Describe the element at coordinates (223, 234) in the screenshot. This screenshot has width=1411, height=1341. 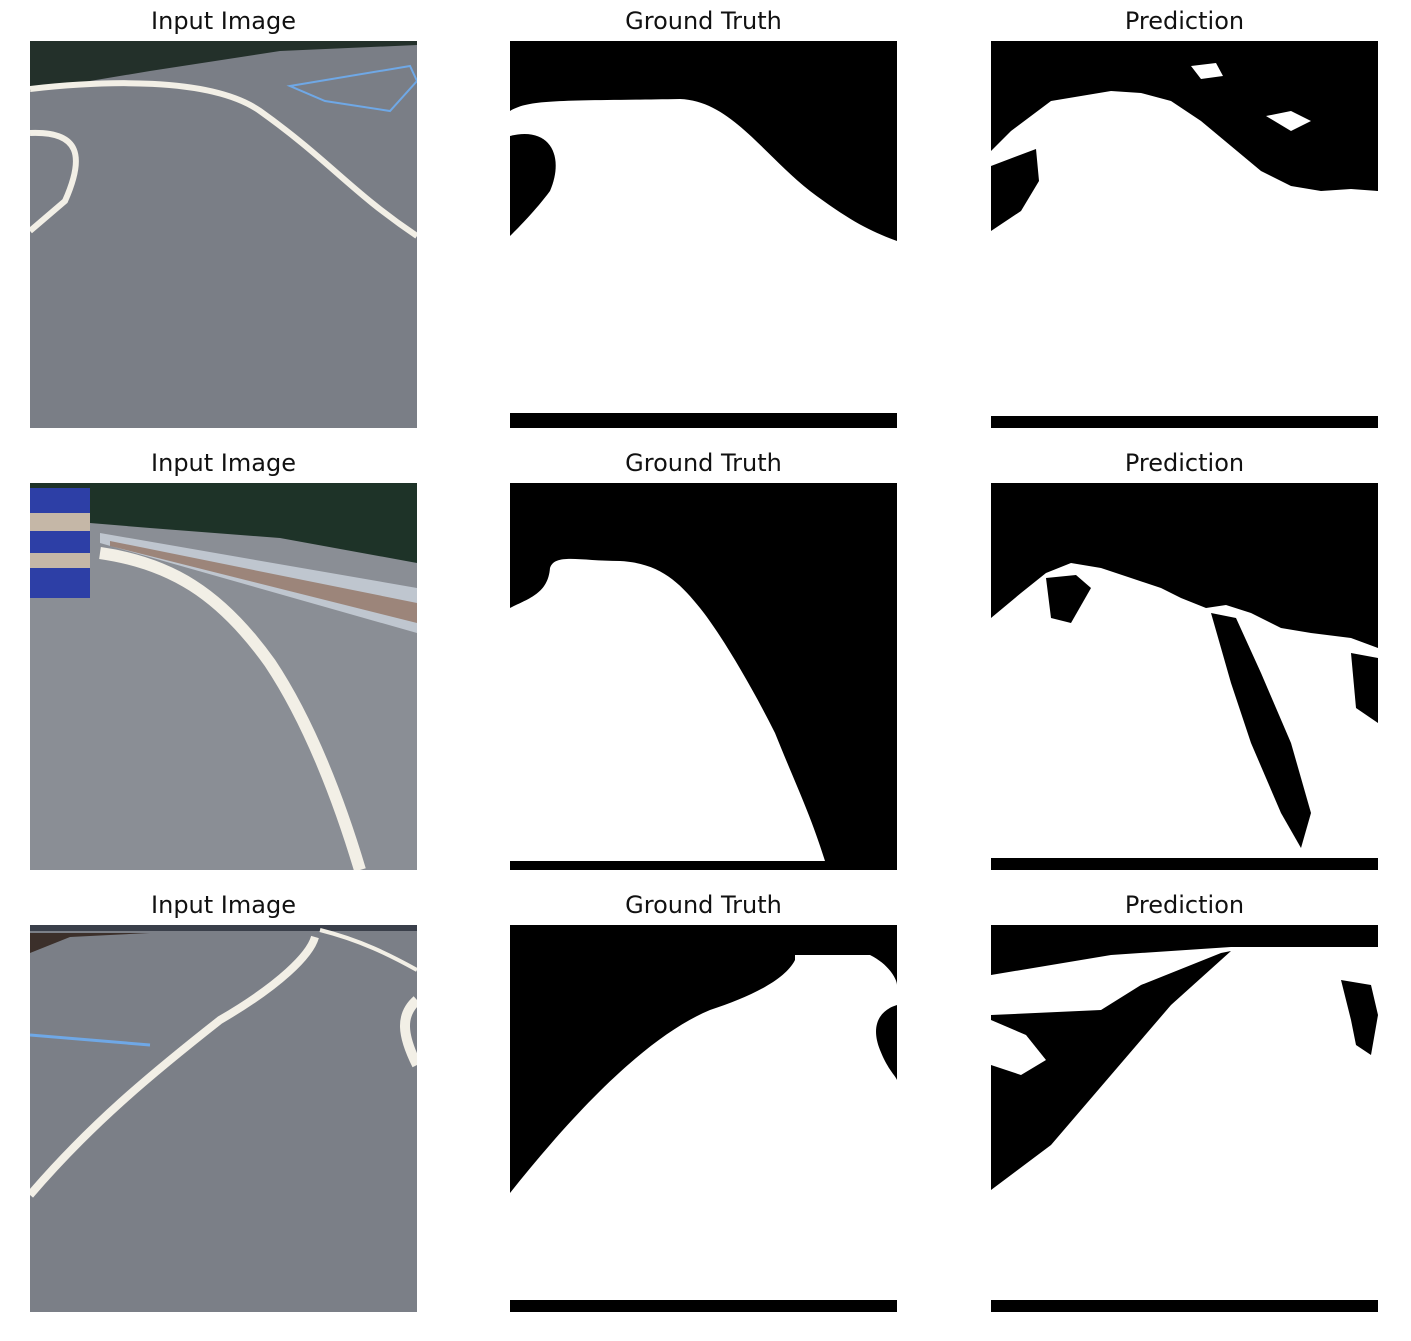
I see `row1-input-image` at that location.